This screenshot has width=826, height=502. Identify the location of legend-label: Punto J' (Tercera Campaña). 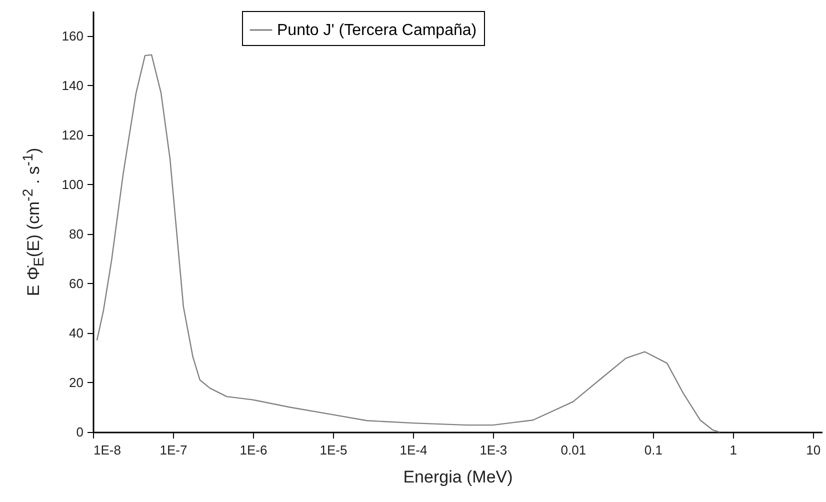
(377, 30).